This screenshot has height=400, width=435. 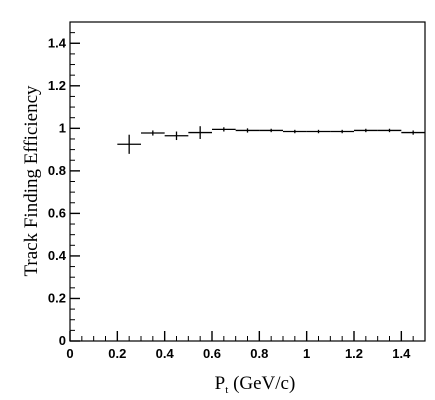 What do you see at coordinates (238, 353) in the screenshot?
I see `x-axis-tick-labels: 0 0.2 0.4 0.6 0.8 1 1.2 1.4` at bounding box center [238, 353].